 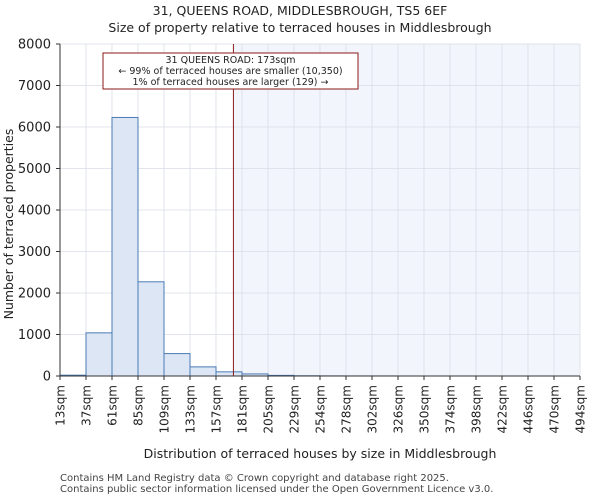 I want to click on x-tick-label: 61sqm, so click(x=113, y=405).